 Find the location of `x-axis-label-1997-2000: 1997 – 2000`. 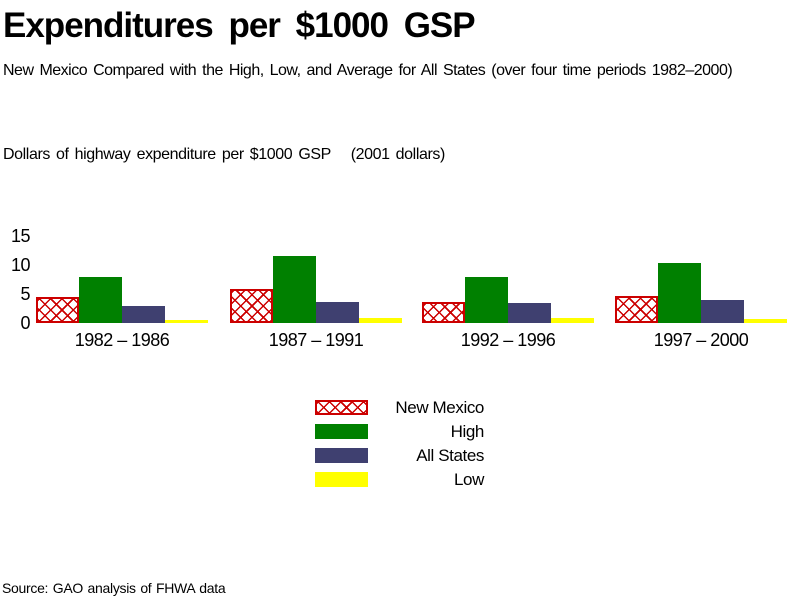

x-axis-label-1997-2000: 1997 – 2000 is located at coordinates (701, 340).